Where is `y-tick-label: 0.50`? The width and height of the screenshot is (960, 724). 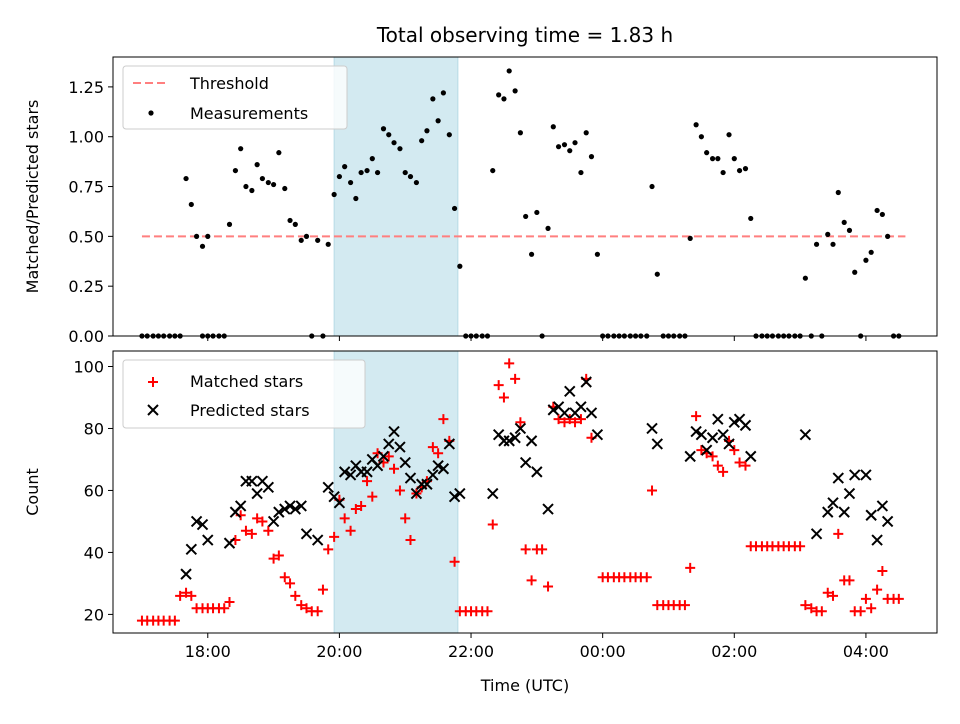
y-tick-label: 0.50 is located at coordinates (86, 236).